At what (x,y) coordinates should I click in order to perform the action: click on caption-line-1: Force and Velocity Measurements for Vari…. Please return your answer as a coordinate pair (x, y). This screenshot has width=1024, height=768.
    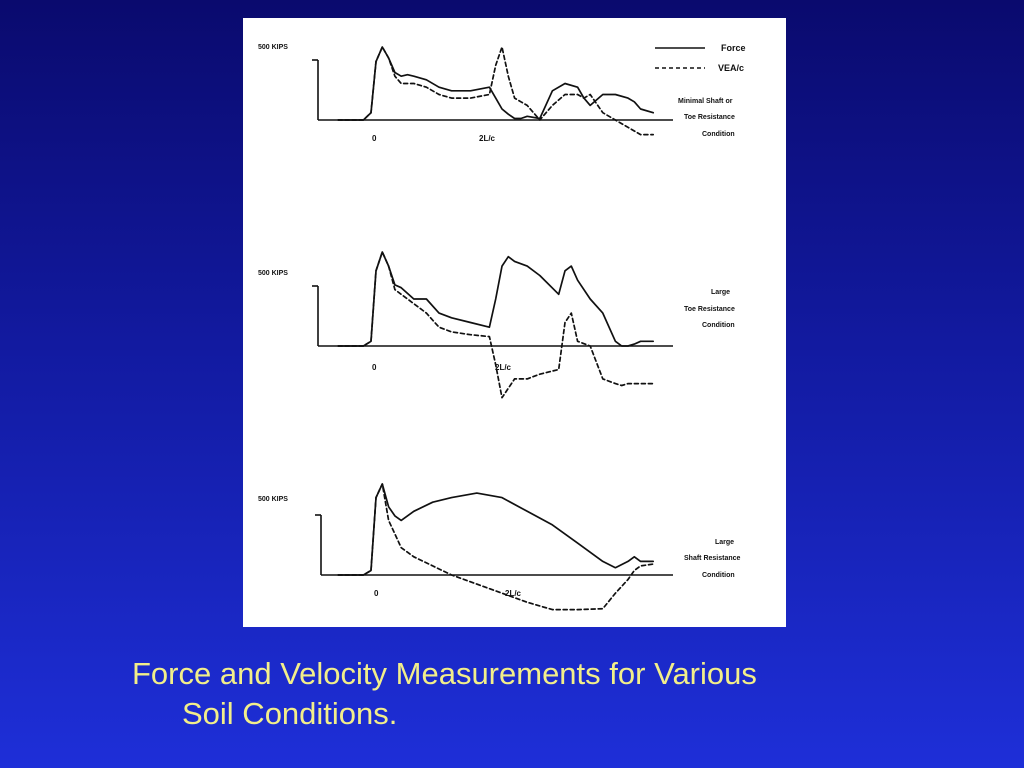
    Looking at the image, I should click on (444, 673).